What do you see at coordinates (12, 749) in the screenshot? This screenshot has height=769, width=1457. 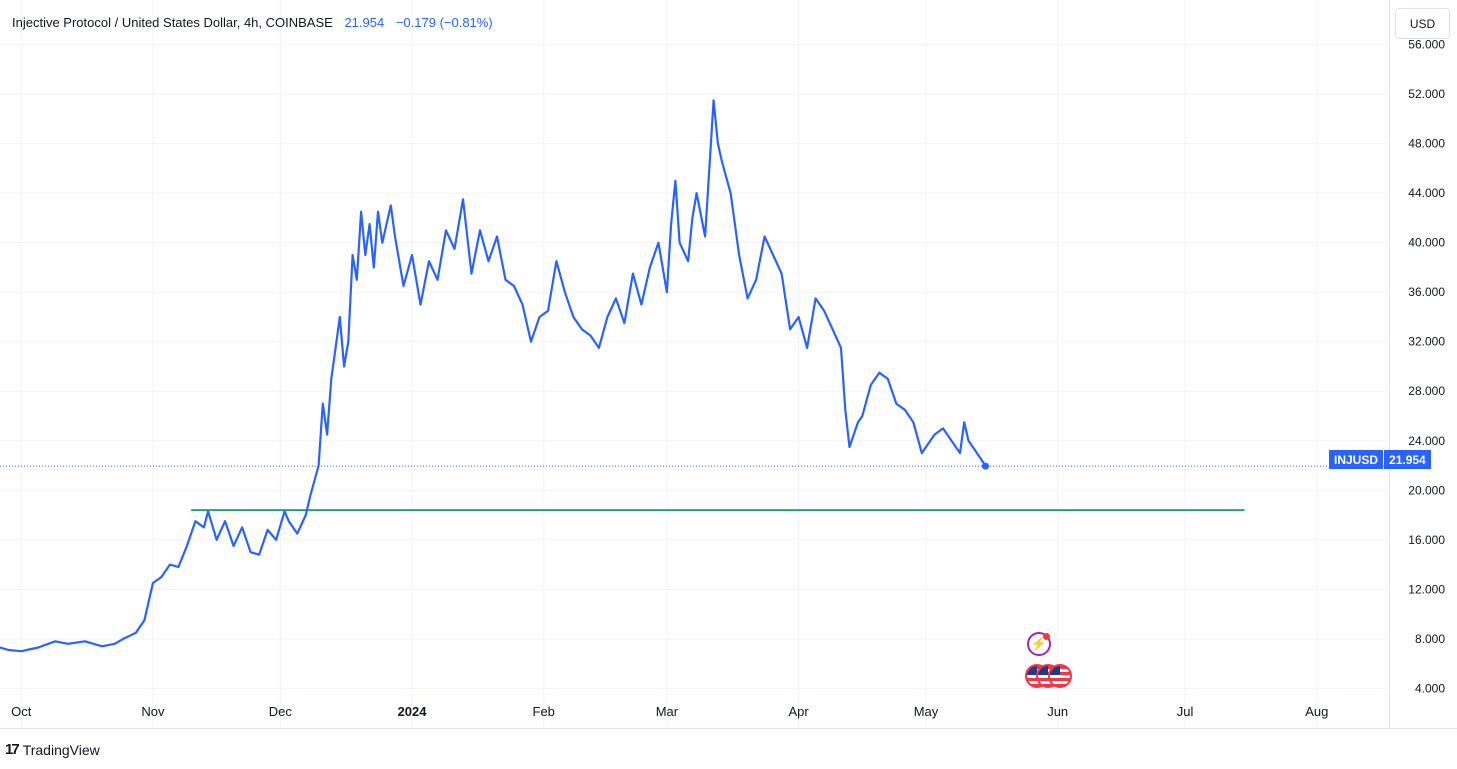 I see `tradingview-logo-icon: 17` at bounding box center [12, 749].